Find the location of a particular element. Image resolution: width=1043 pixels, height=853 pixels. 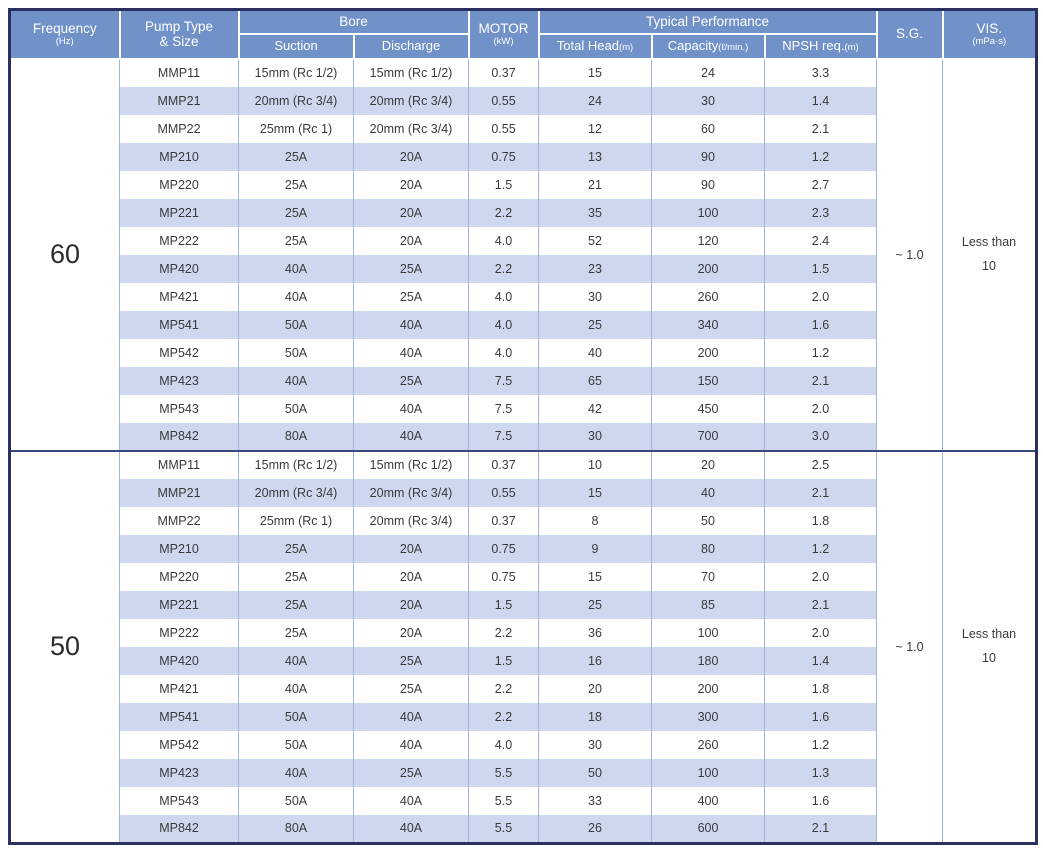

col-header-npsh: NPSH req.(m) is located at coordinates (820, 46).